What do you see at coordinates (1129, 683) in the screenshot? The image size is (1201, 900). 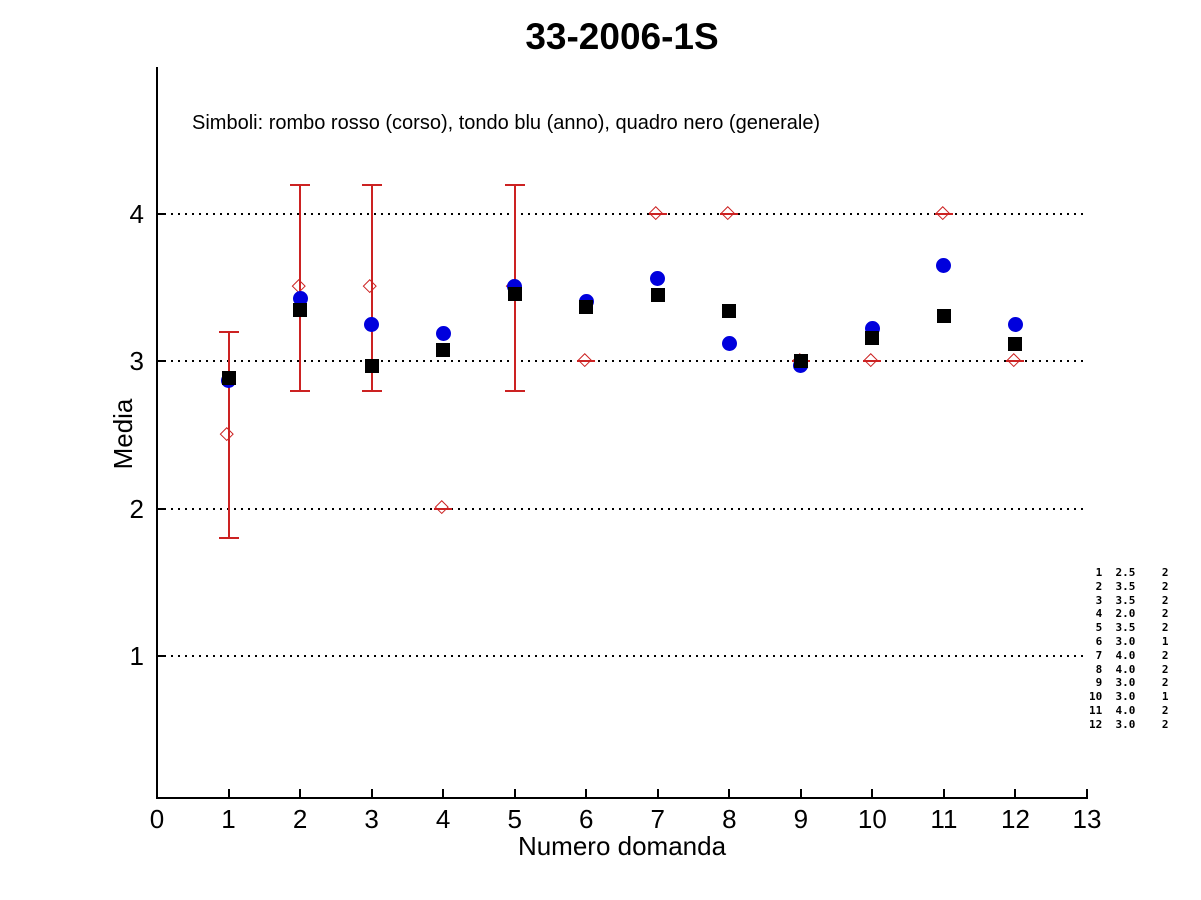 I see `side-table-row: 9 3.0 2` at bounding box center [1129, 683].